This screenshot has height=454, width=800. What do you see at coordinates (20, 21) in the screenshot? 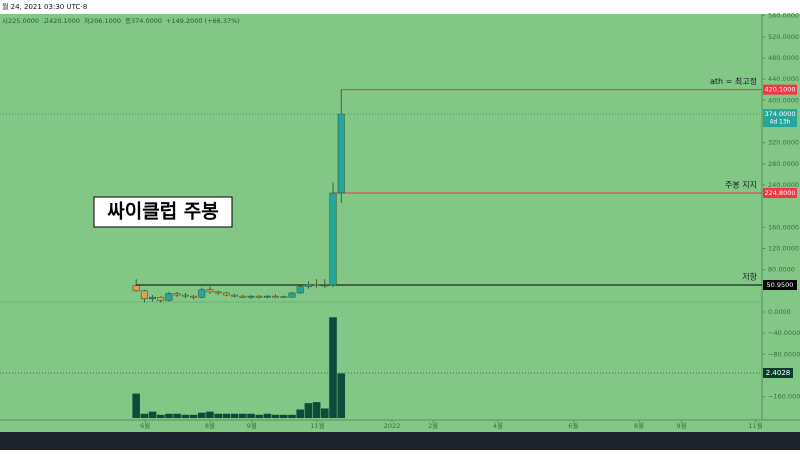
I see `ohlc-value: 시225.0000` at bounding box center [20, 21].